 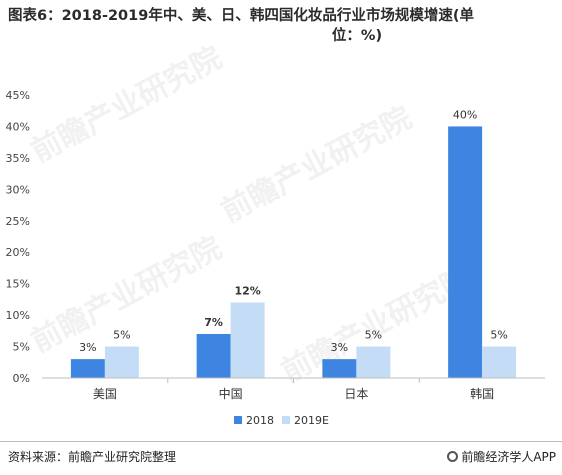 I want to click on y-tick-label: 25%, so click(x=18, y=221).